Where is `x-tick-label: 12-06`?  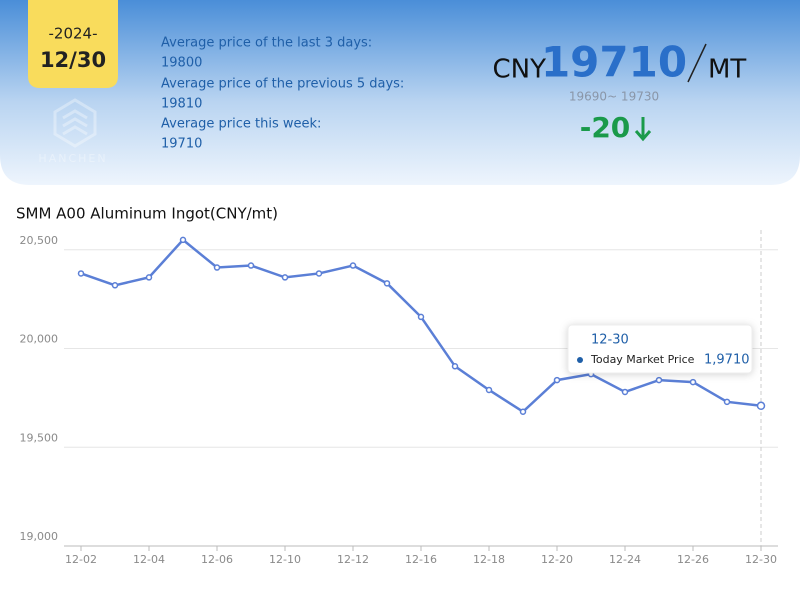
x-tick-label: 12-06 is located at coordinates (217, 559).